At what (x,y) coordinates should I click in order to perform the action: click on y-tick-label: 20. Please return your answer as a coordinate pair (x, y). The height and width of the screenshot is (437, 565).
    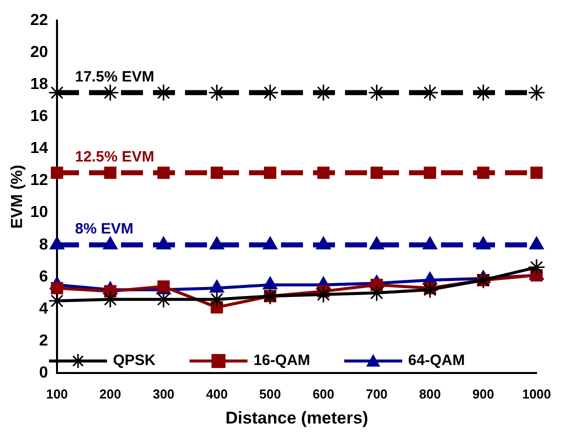
    Looking at the image, I should click on (39, 53).